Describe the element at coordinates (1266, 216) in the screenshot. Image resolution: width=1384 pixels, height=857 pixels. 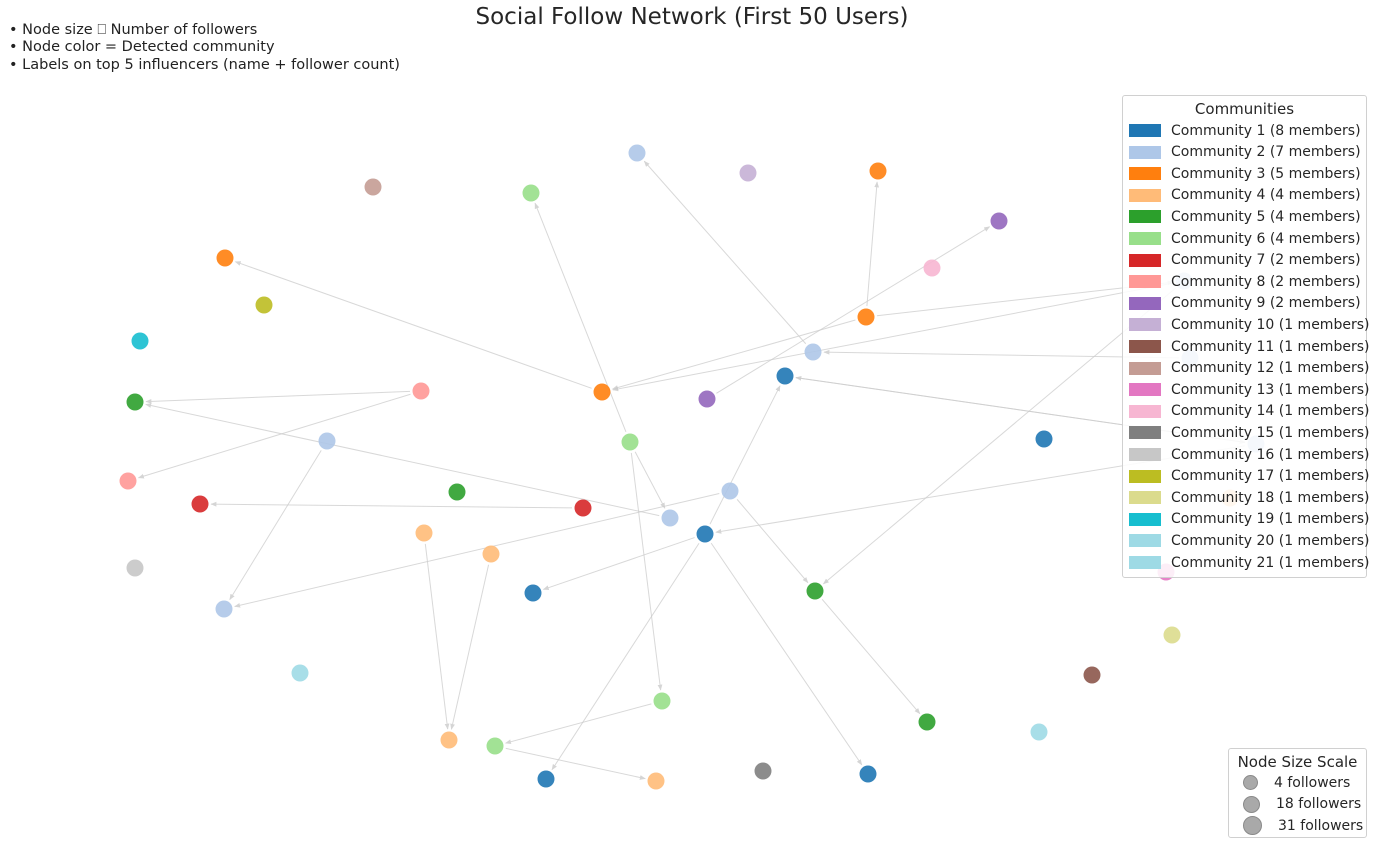
I see `legend-label: Community 5 (4 members)` at that location.